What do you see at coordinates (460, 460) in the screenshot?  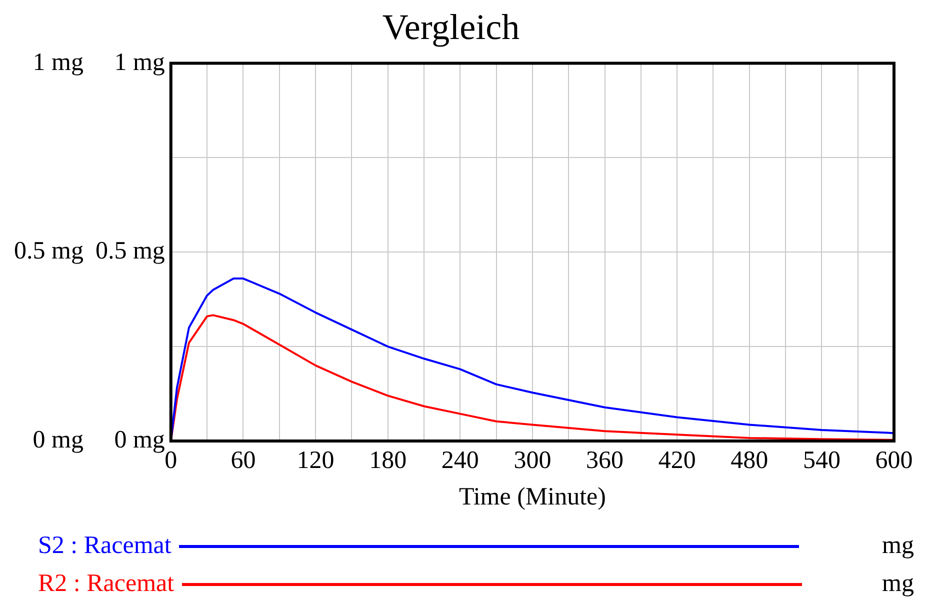 I see `x-tick-label: 240` at bounding box center [460, 460].